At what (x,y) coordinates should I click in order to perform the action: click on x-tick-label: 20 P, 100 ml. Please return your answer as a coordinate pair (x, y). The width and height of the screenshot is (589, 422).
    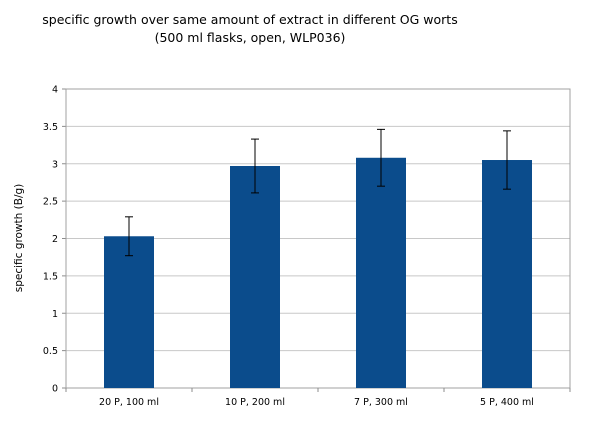
    Looking at the image, I should click on (129, 402).